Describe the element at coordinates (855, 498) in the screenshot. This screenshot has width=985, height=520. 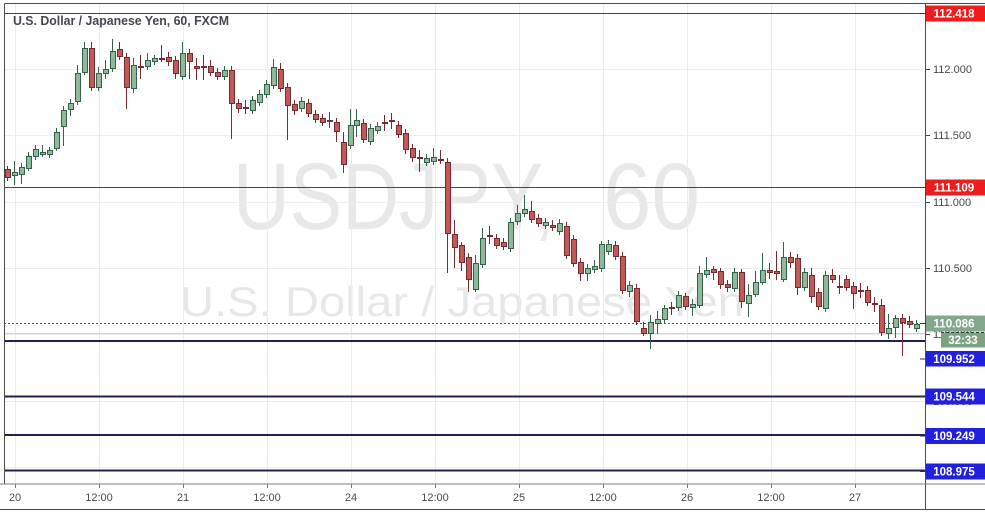
I see `svg-text: 27` at that location.